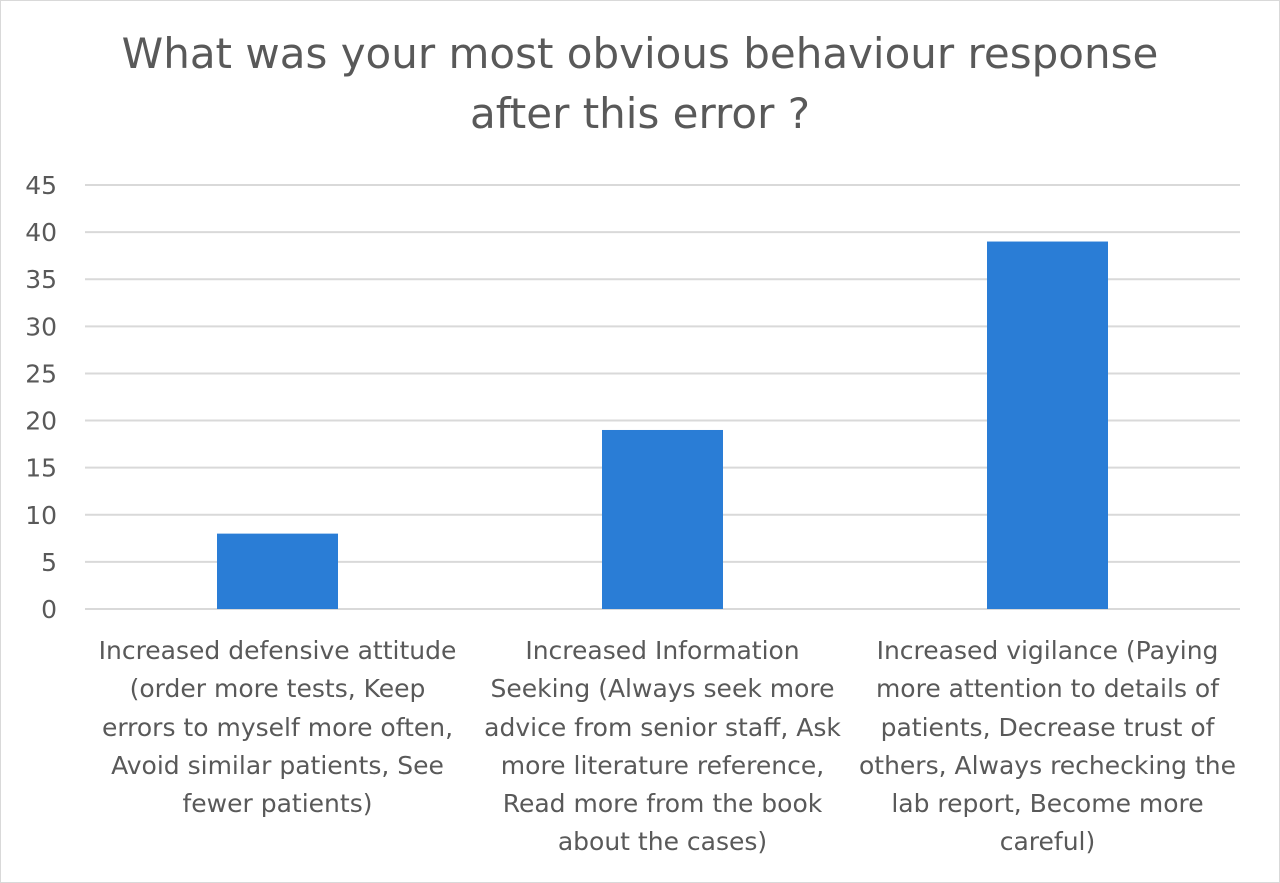 This screenshot has height=883, width=1280. What do you see at coordinates (49, 562) in the screenshot?
I see `y-tick-label: 5` at bounding box center [49, 562].